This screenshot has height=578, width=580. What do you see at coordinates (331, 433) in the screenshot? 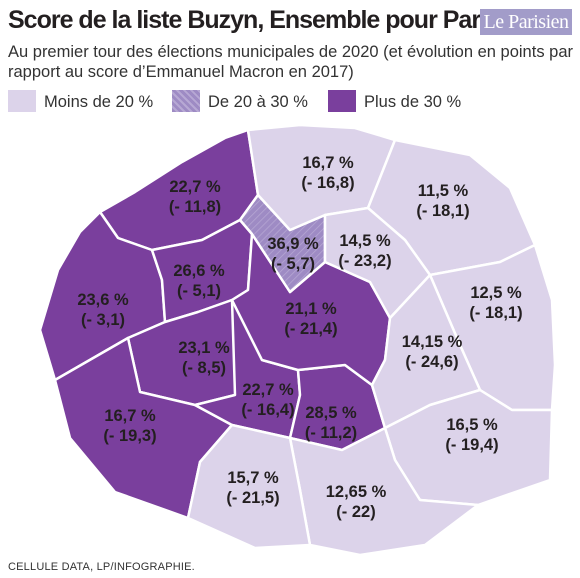
I see `district-change-10: (- 11,2)` at bounding box center [331, 433].